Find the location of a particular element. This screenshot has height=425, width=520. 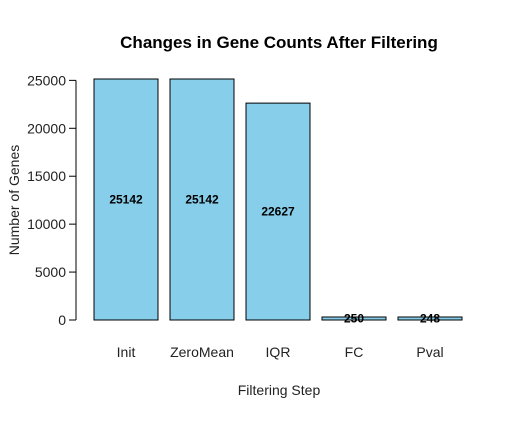

bar-zeromean is located at coordinates (202, 199).